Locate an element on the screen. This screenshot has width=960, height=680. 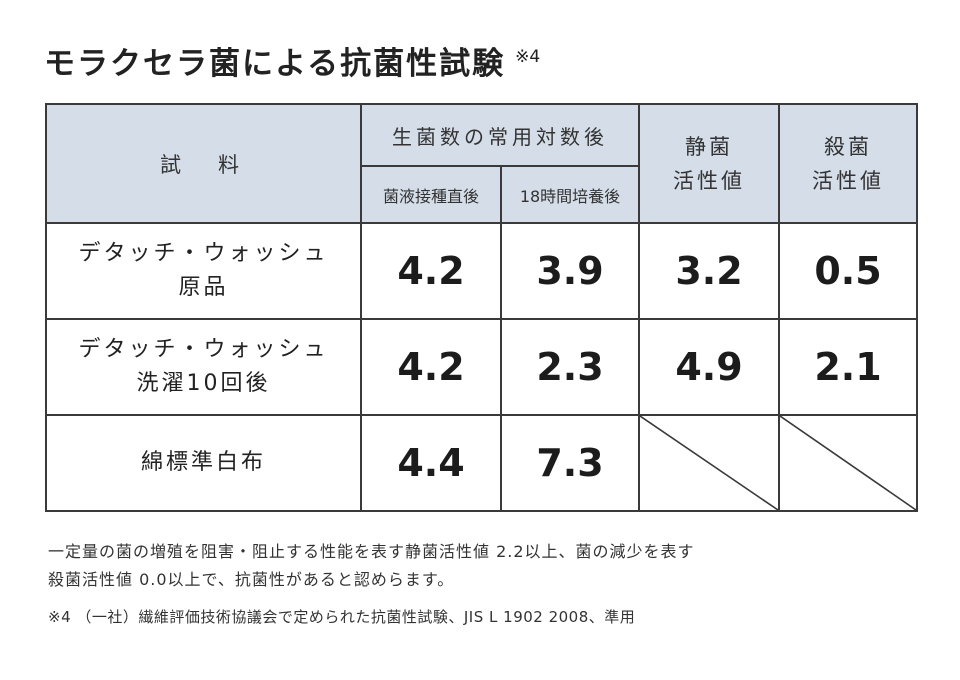
header-after-18h-culture: 18時間培養後 is located at coordinates (570, 194).